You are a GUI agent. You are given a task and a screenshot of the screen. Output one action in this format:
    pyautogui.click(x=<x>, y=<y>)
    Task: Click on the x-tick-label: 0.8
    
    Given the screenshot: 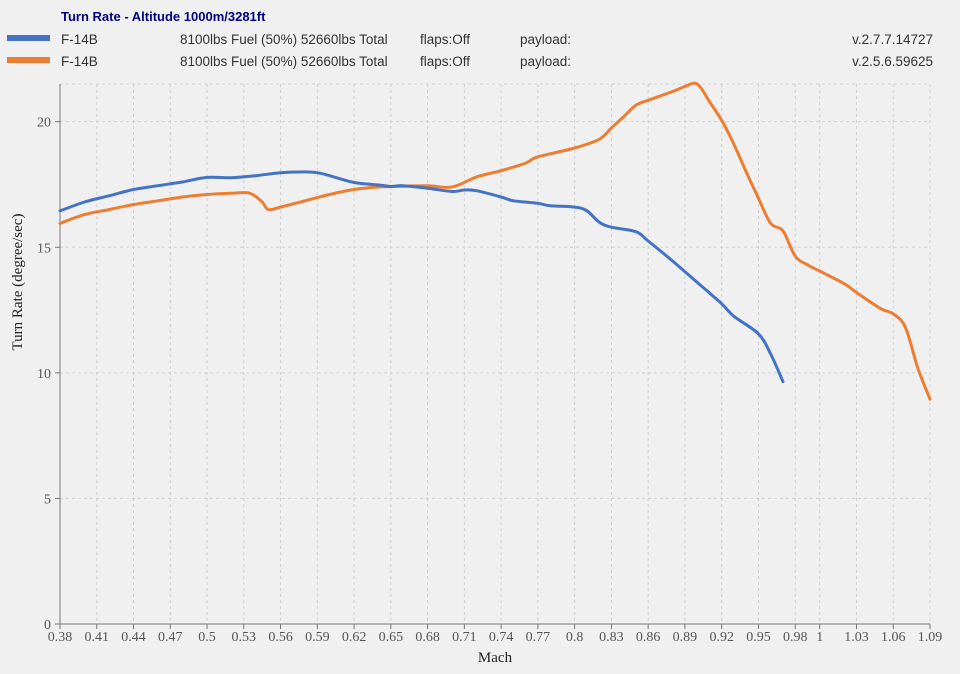 What is the action you would take?
    pyautogui.click(x=575, y=637)
    